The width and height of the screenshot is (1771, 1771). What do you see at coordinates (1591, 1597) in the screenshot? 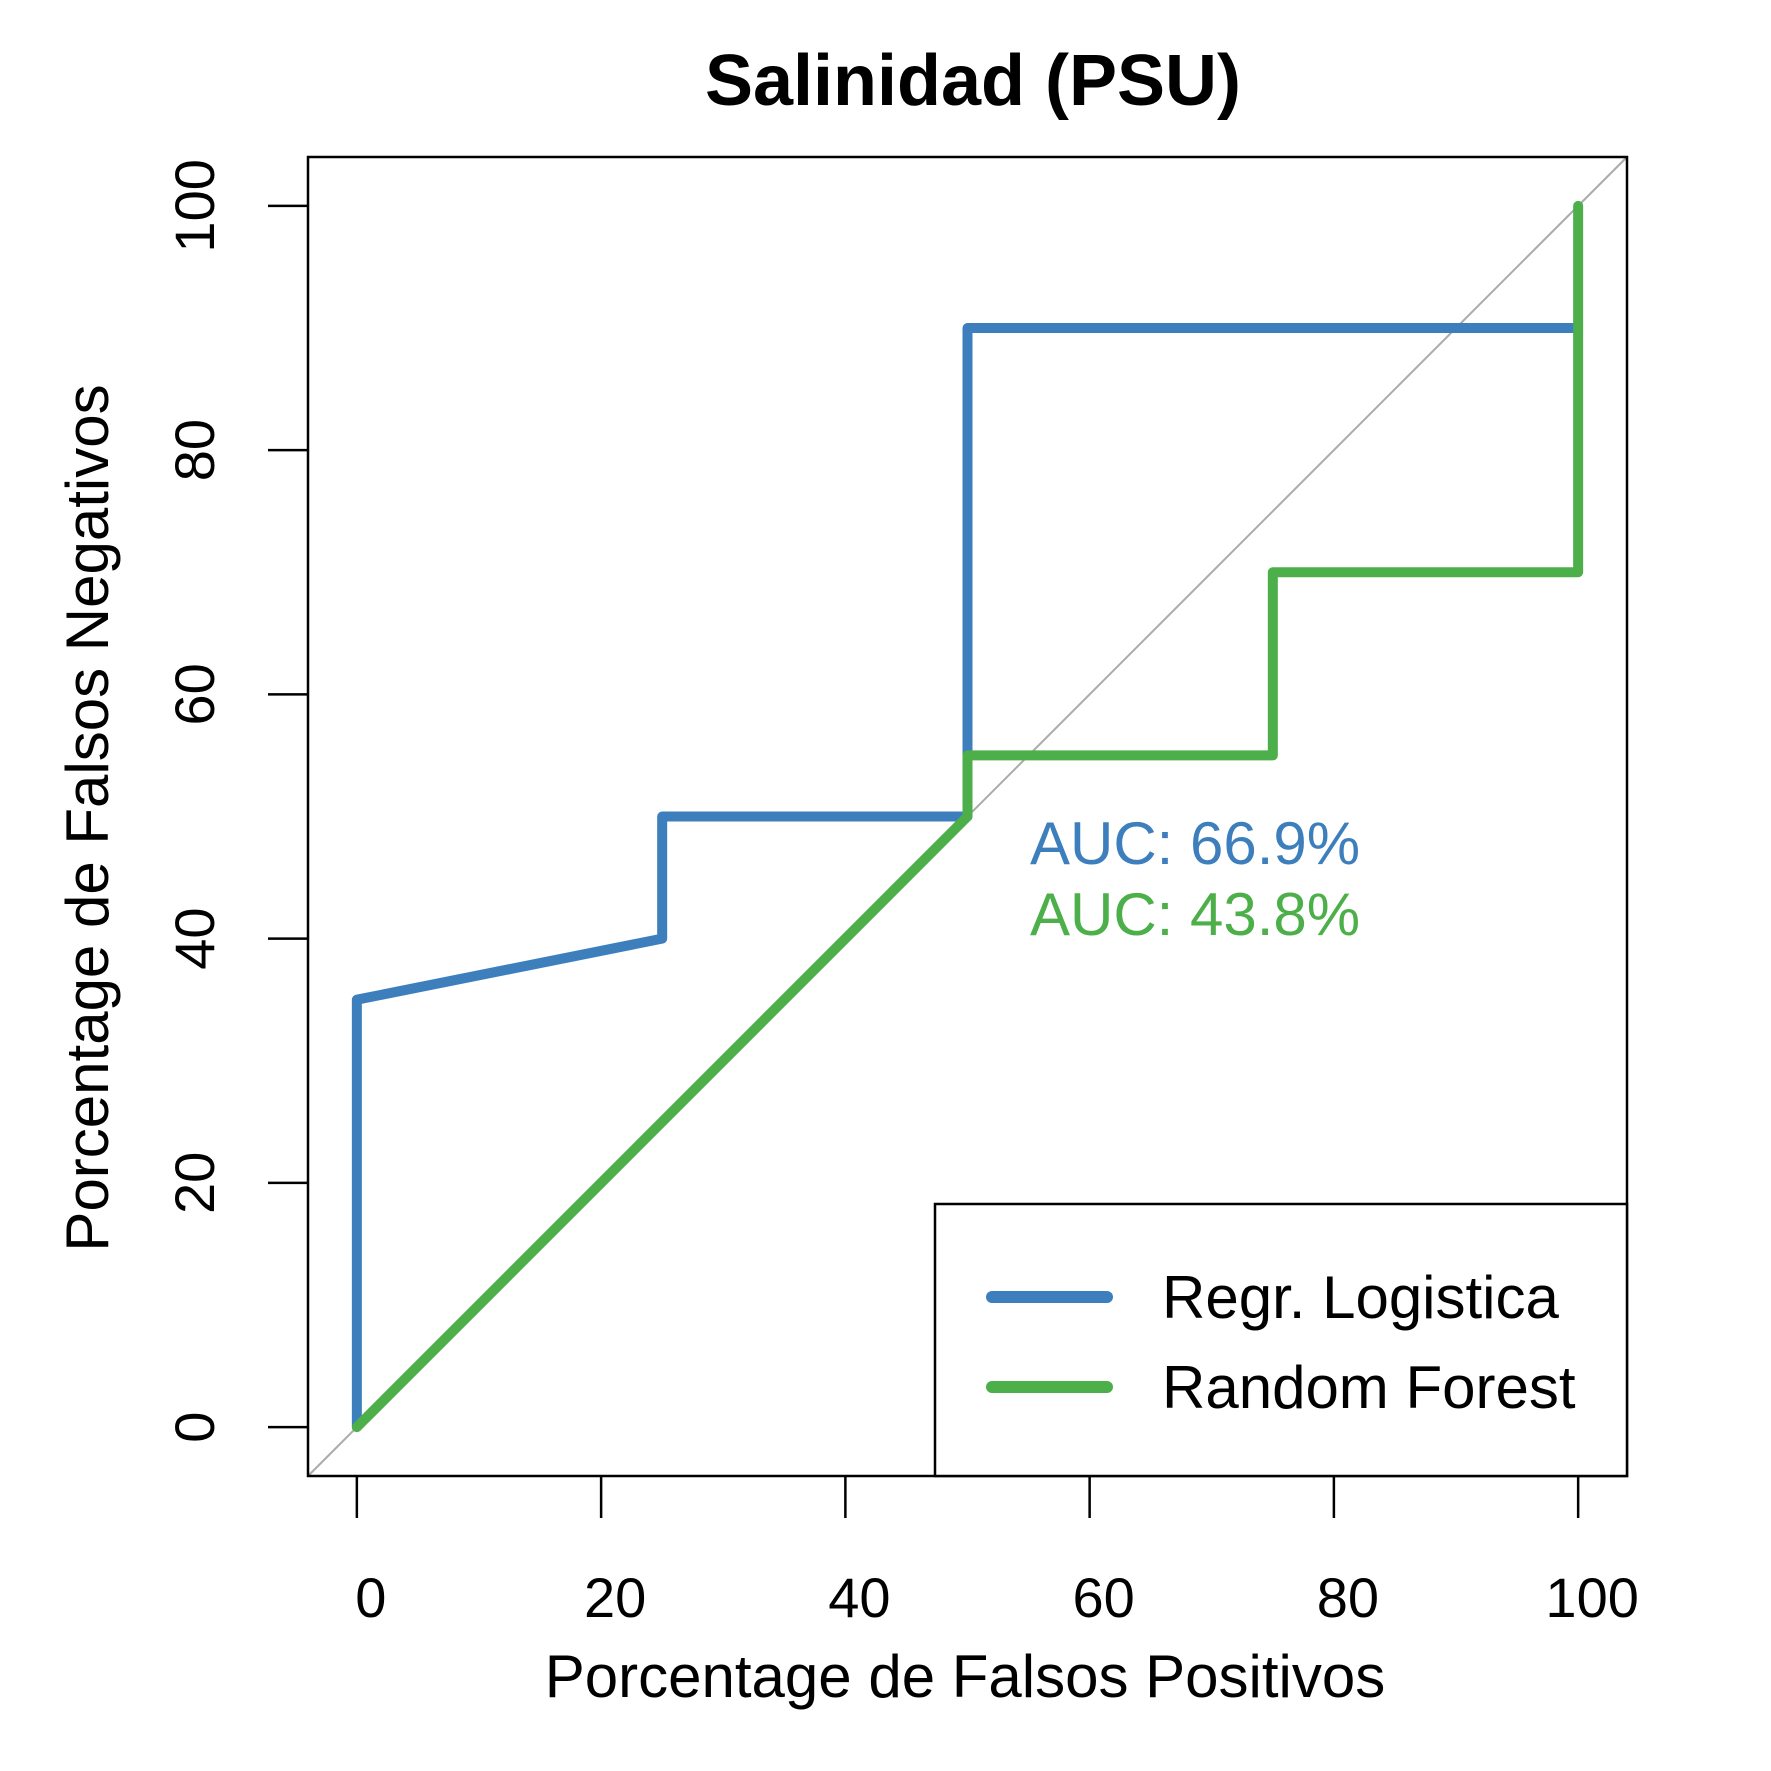
I see `x-tick-label: 100` at bounding box center [1591, 1597].